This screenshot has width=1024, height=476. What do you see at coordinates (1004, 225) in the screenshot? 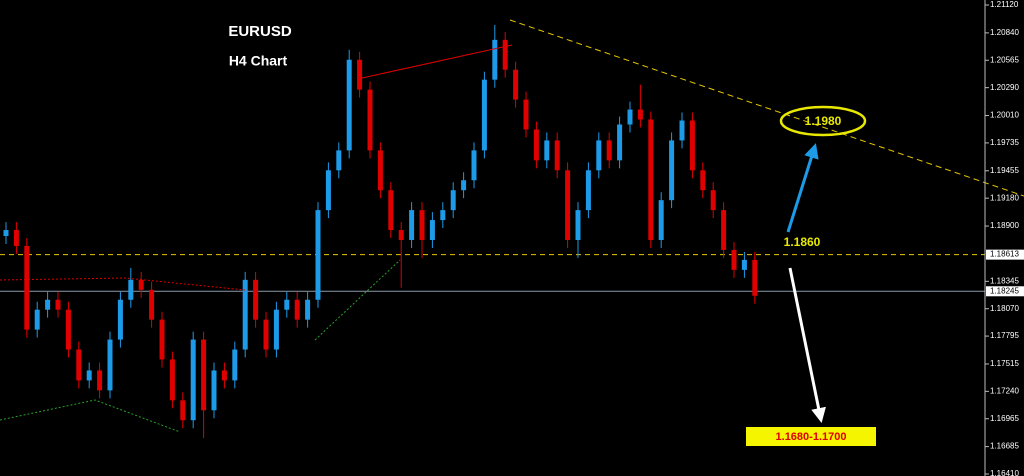
I see `y-tick-label: 1.18900` at bounding box center [1004, 225].